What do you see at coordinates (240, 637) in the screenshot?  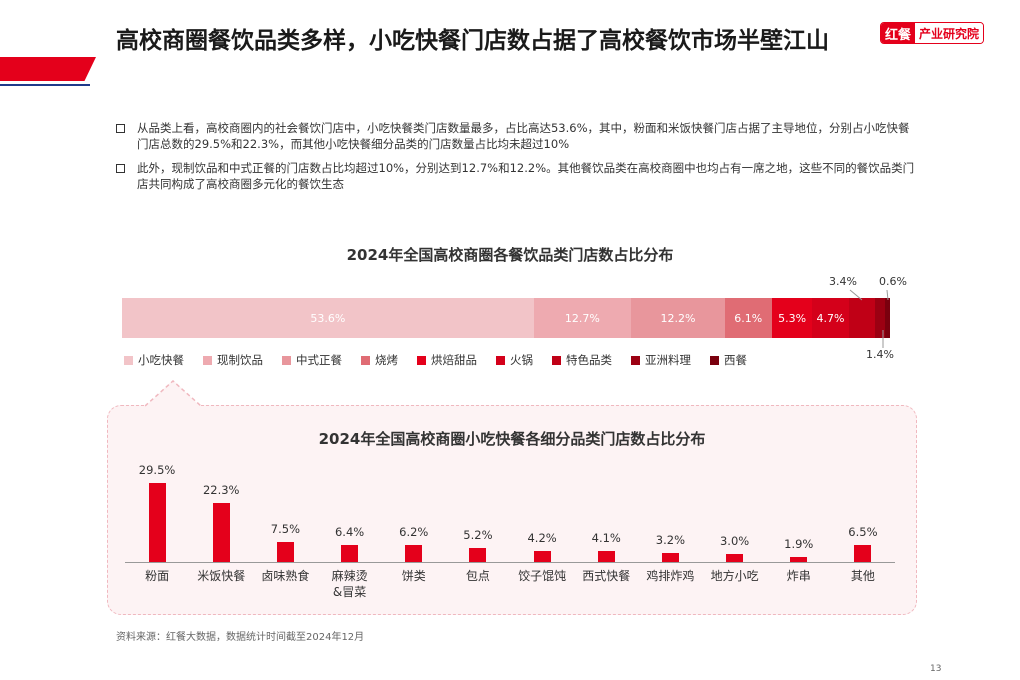 I see `source-note: 资料来源：红餐大数据，数据统计时间截至2024年12月` at bounding box center [240, 637].